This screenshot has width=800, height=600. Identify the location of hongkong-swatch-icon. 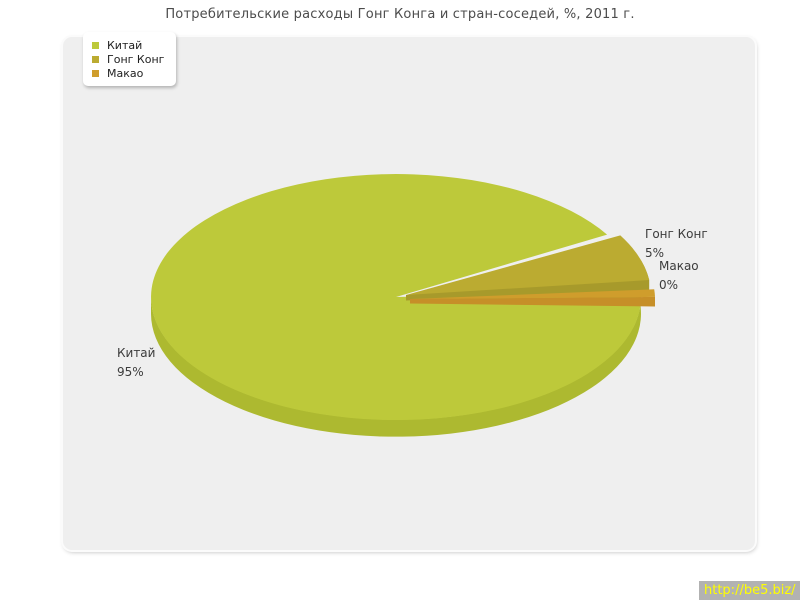
(95, 59).